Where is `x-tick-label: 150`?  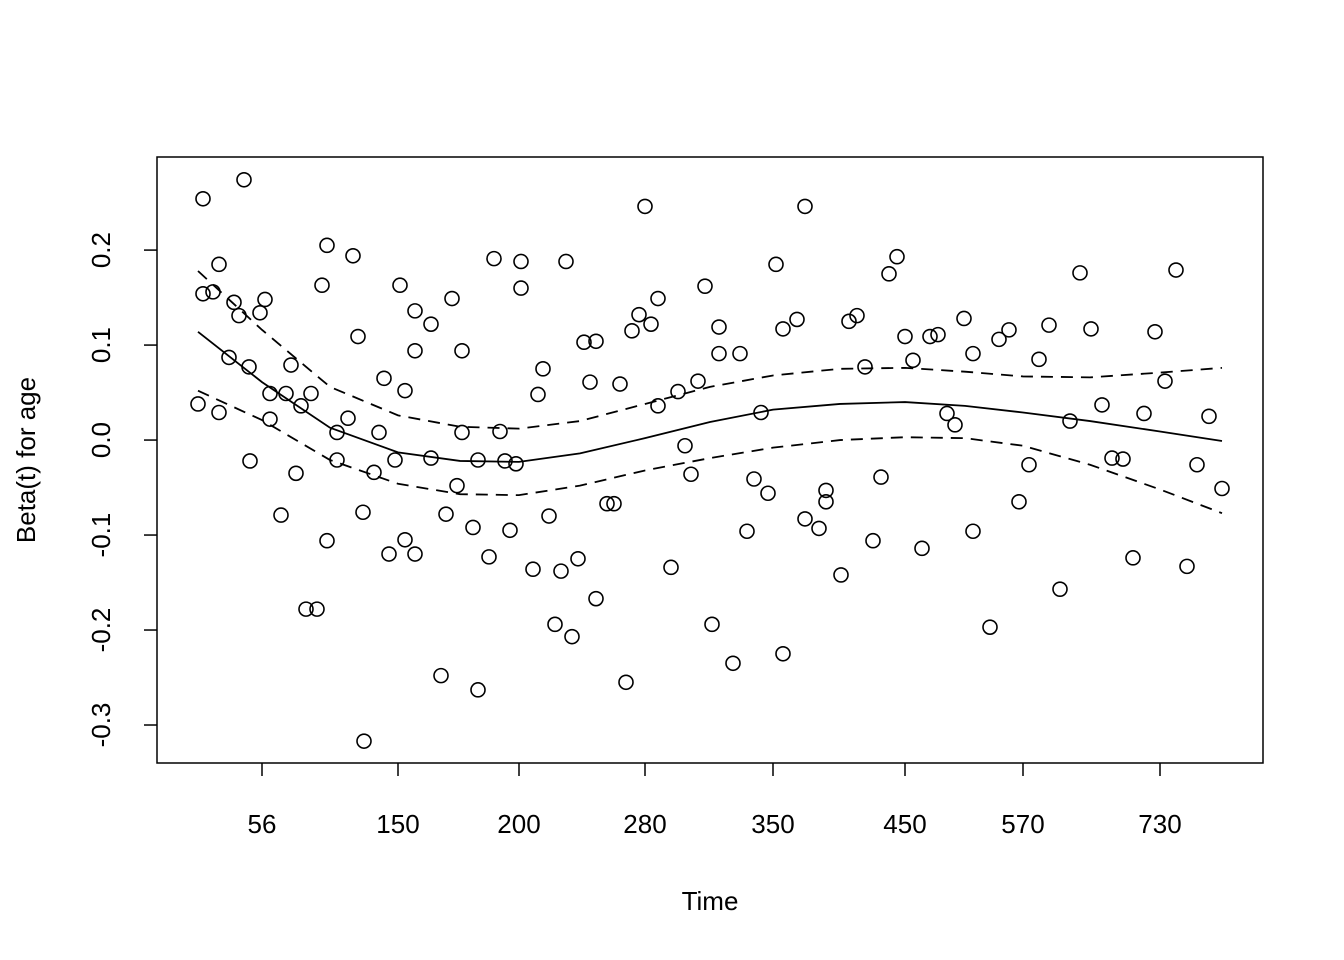
x-tick-label: 150 is located at coordinates (397, 824).